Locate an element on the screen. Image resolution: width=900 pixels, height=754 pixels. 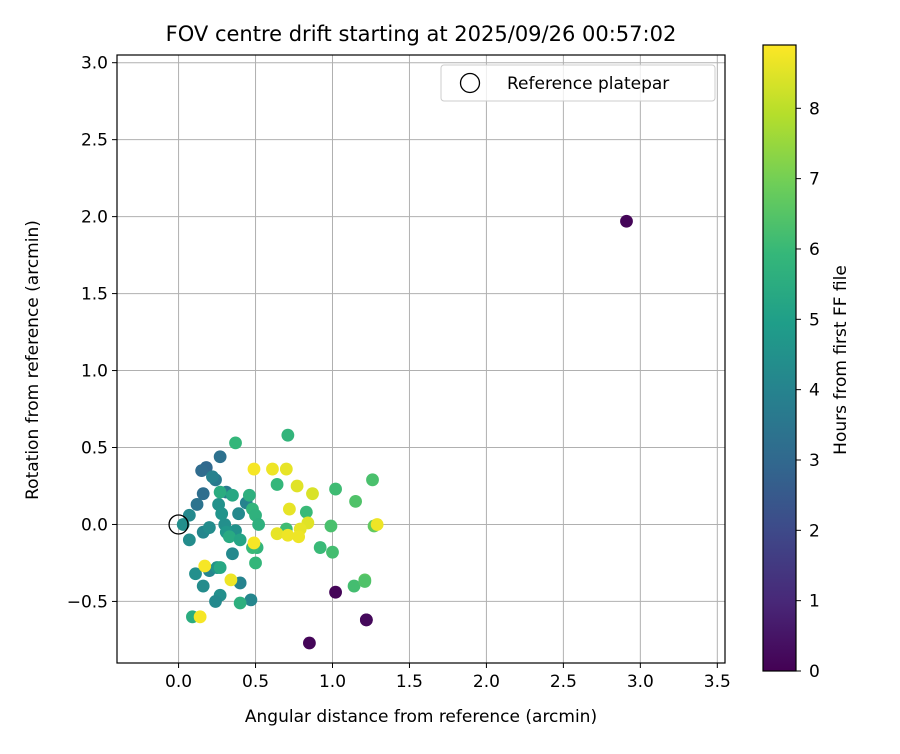
x-tick-label: 2.0 is located at coordinates (486, 682).